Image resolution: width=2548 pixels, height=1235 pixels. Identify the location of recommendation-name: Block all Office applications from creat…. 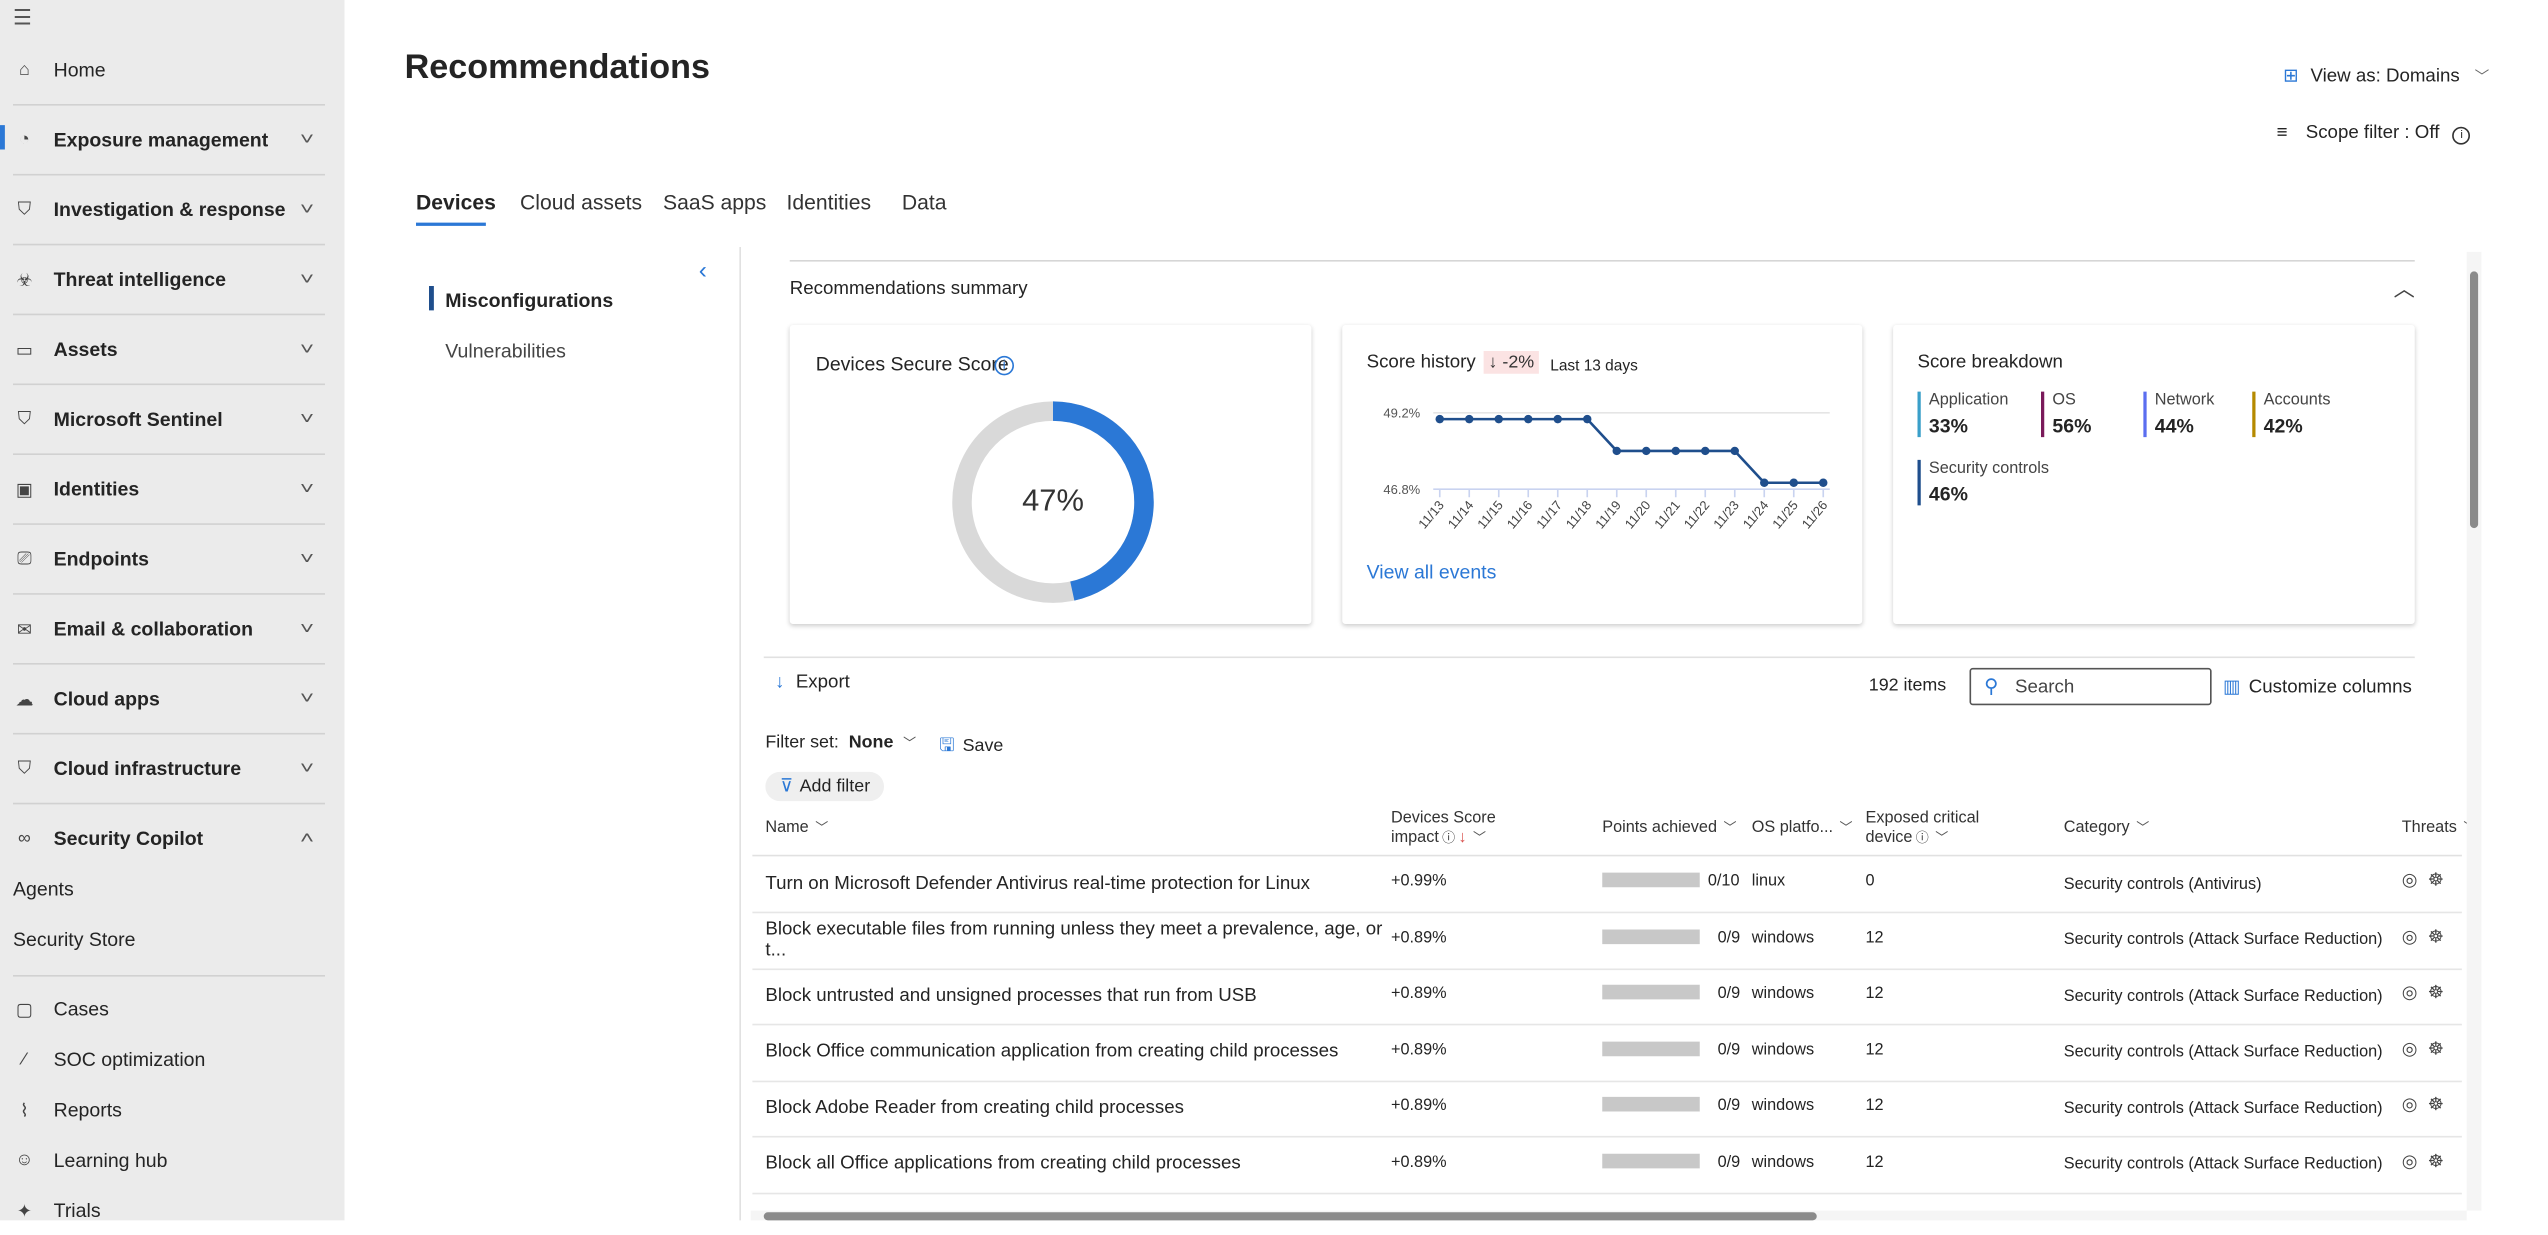
(1003, 1163).